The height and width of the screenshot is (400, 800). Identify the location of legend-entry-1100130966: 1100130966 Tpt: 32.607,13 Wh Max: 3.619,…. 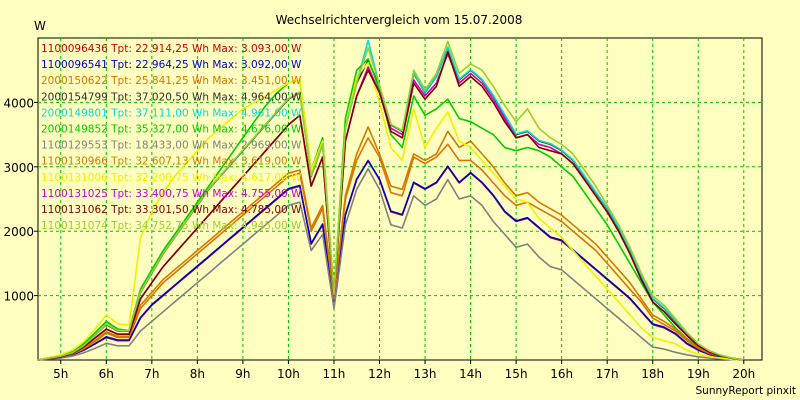
(171, 162).